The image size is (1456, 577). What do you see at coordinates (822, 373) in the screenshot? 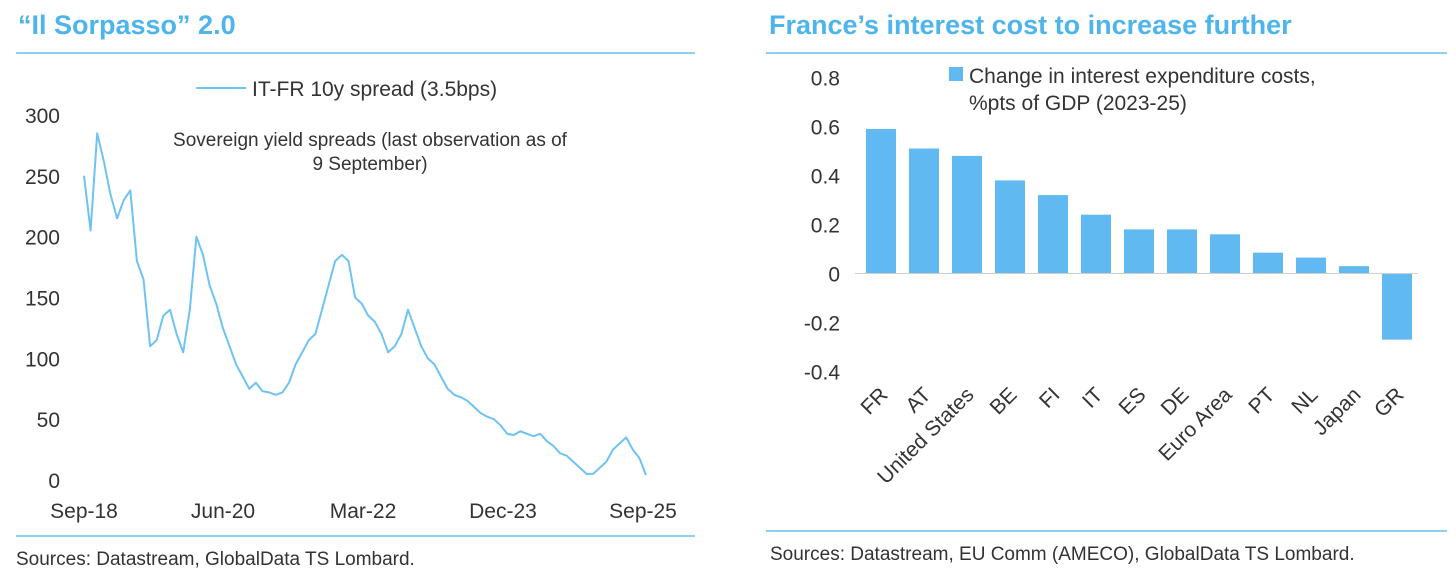
I see `y-tick-label: -0.4` at bounding box center [822, 373].